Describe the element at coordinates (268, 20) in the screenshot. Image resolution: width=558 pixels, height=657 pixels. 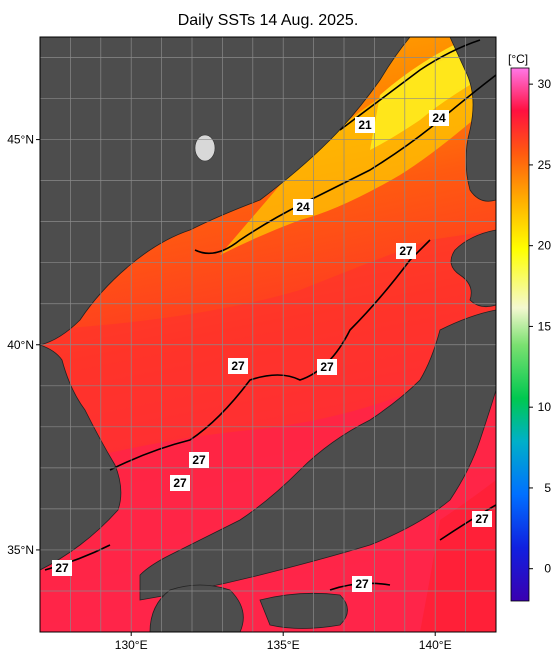
I see `map-title: Daily SSTs 14 Aug. 2025.` at that location.